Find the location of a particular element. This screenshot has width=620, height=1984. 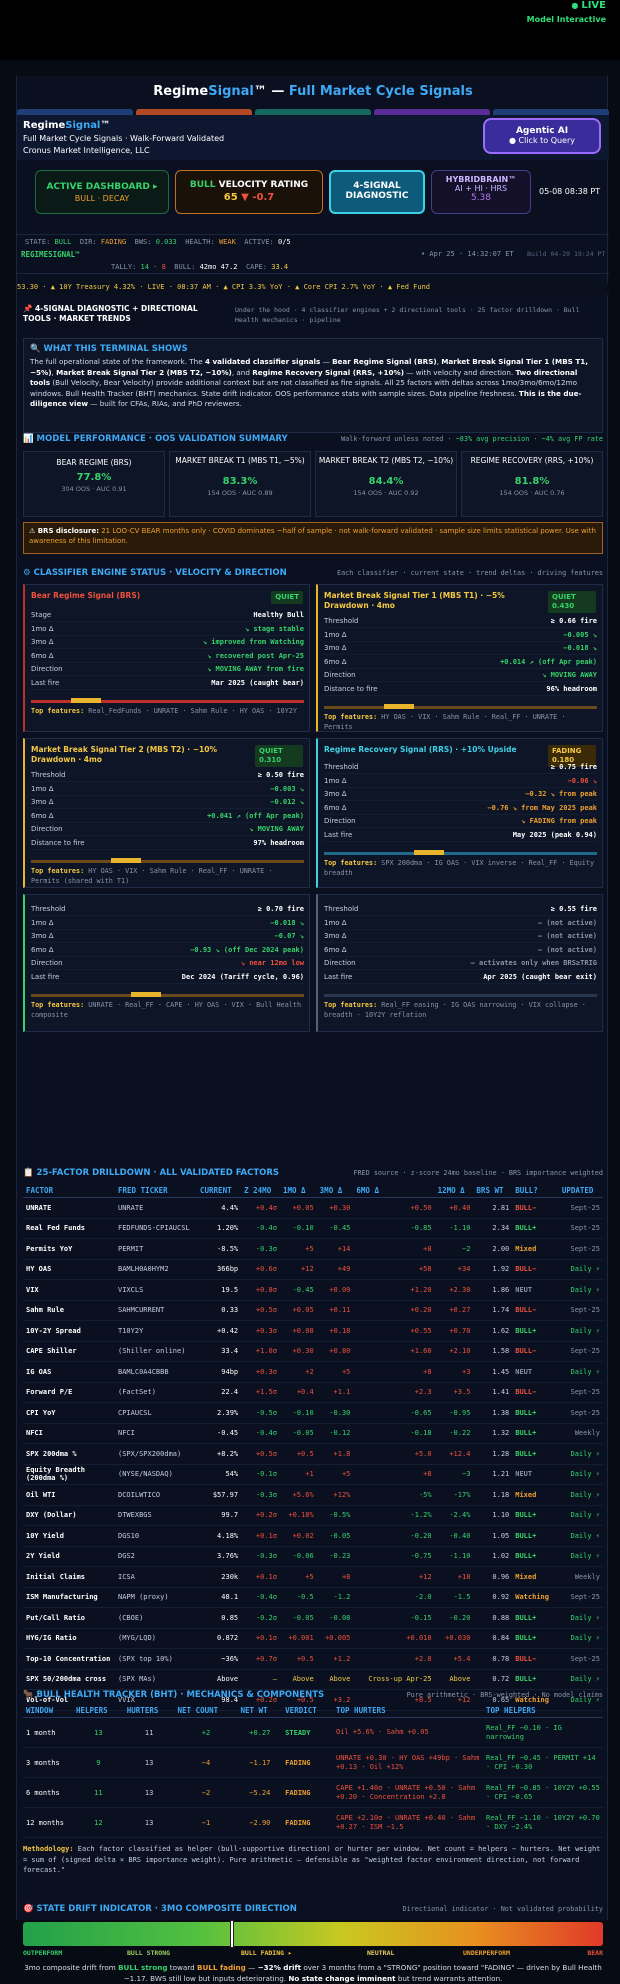

factor-cell: +1.5σ is located at coordinates (260, 1392).